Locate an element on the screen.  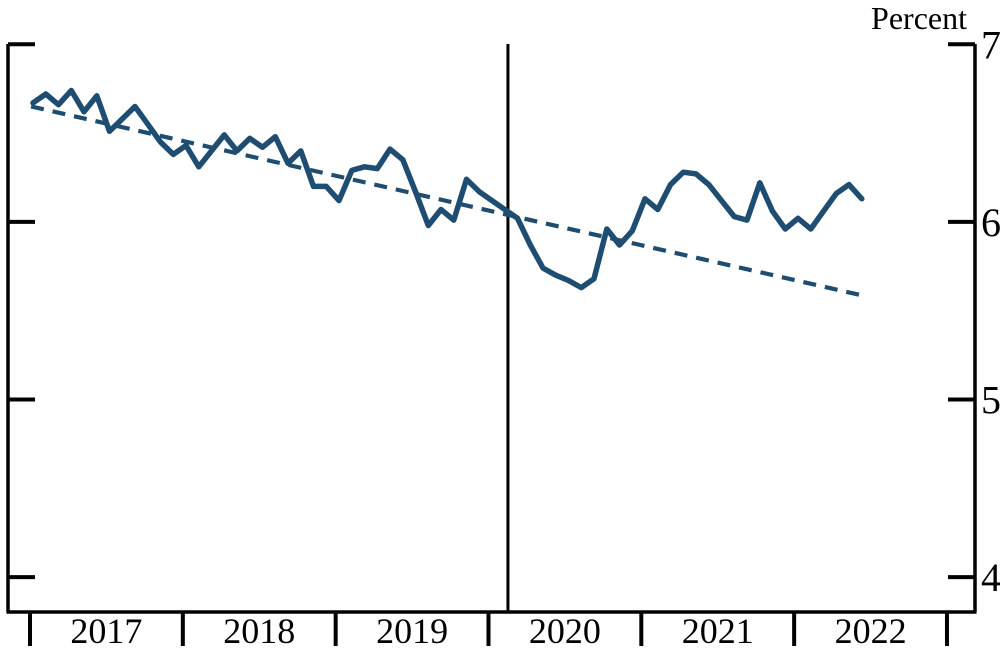
y-axis-title: Percent is located at coordinates (919, 18).